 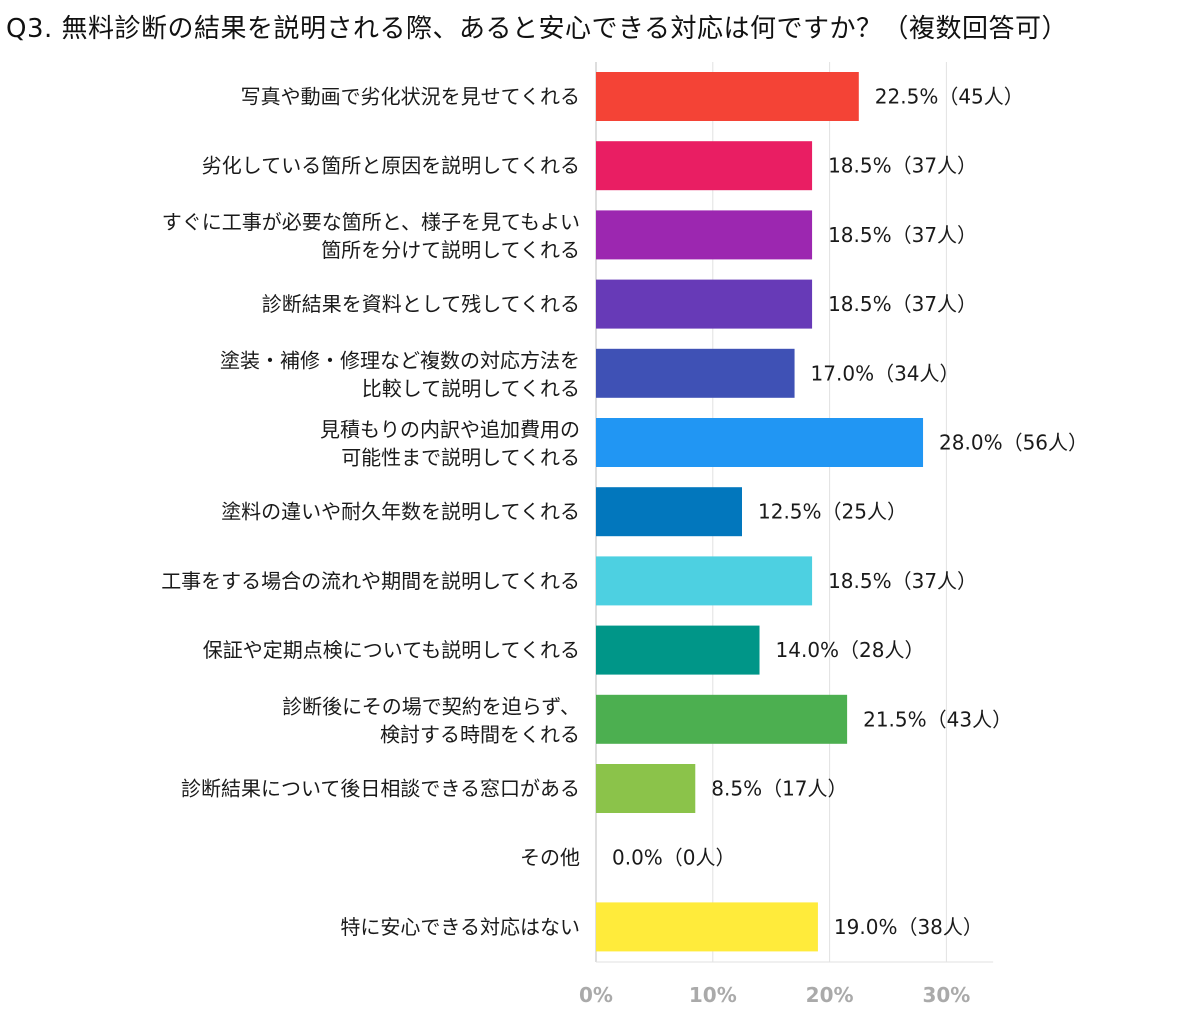 I want to click on data-label: 12.5%（25人）, so click(x=832, y=512).